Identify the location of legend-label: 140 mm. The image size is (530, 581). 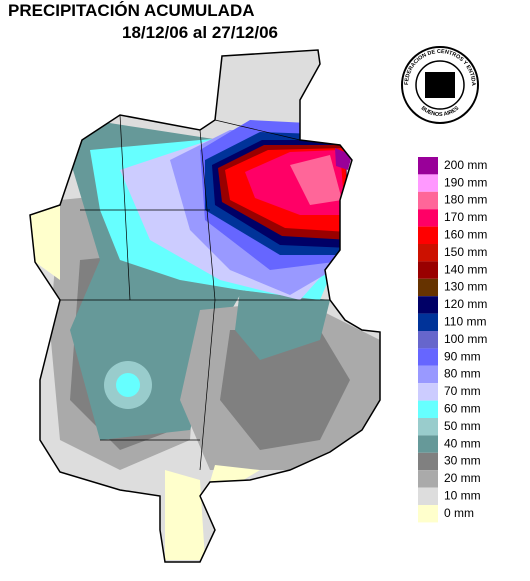
(465, 269).